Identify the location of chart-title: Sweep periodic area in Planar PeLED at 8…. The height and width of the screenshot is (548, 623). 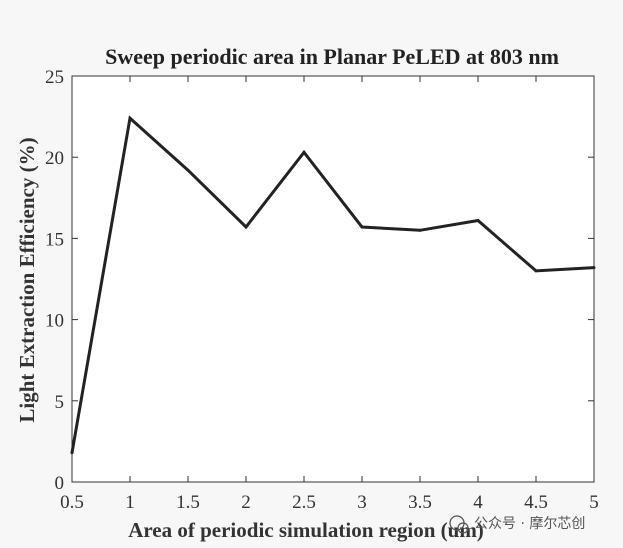
(332, 56).